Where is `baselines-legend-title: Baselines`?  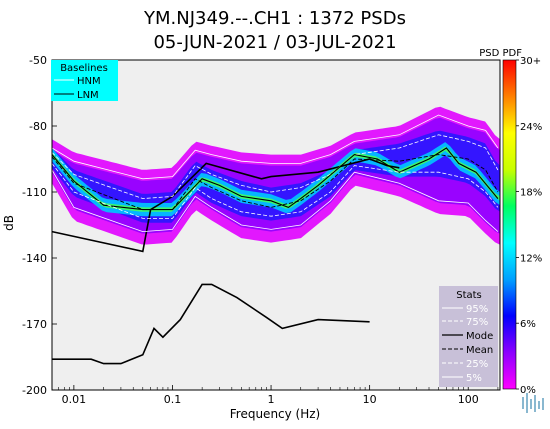
baselines-legend-title: Baselines is located at coordinates (84, 68).